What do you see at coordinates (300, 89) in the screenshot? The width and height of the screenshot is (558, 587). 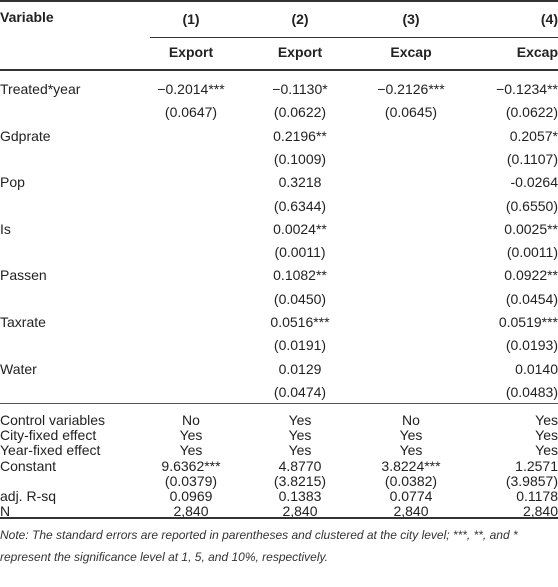 I see `table-cell: −0.1130*` at bounding box center [300, 89].